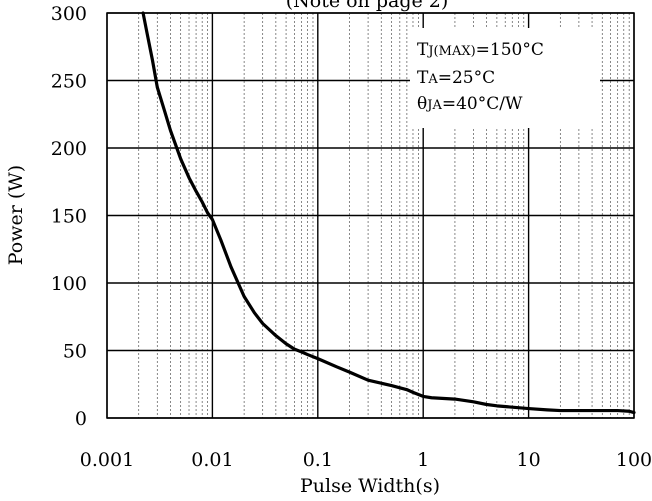 The height and width of the screenshot is (501, 652). What do you see at coordinates (81, 419) in the screenshot?
I see `y-tick-label: 0` at bounding box center [81, 419].